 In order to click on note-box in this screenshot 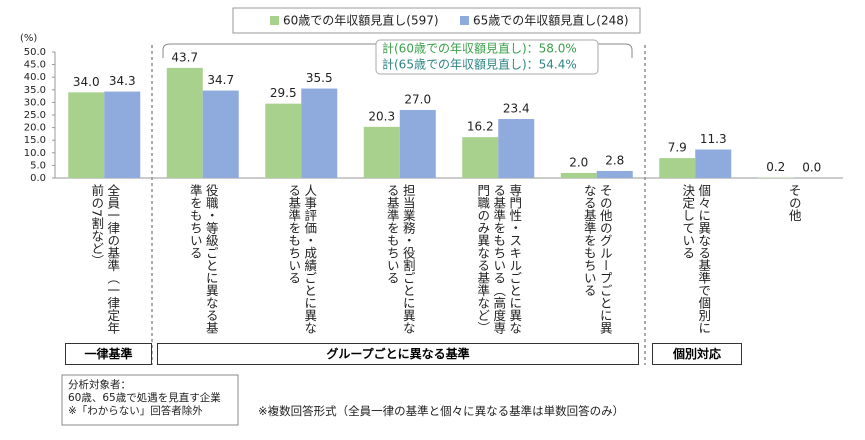, I will do `click(150, 400)`.